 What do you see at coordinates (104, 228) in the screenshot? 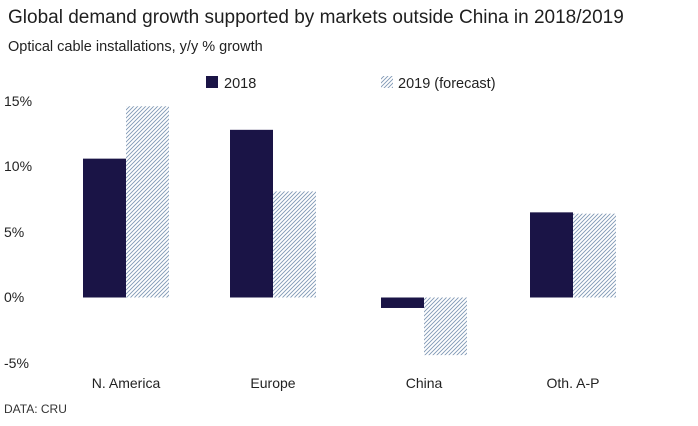
I see `bar-2018-n-america` at bounding box center [104, 228].